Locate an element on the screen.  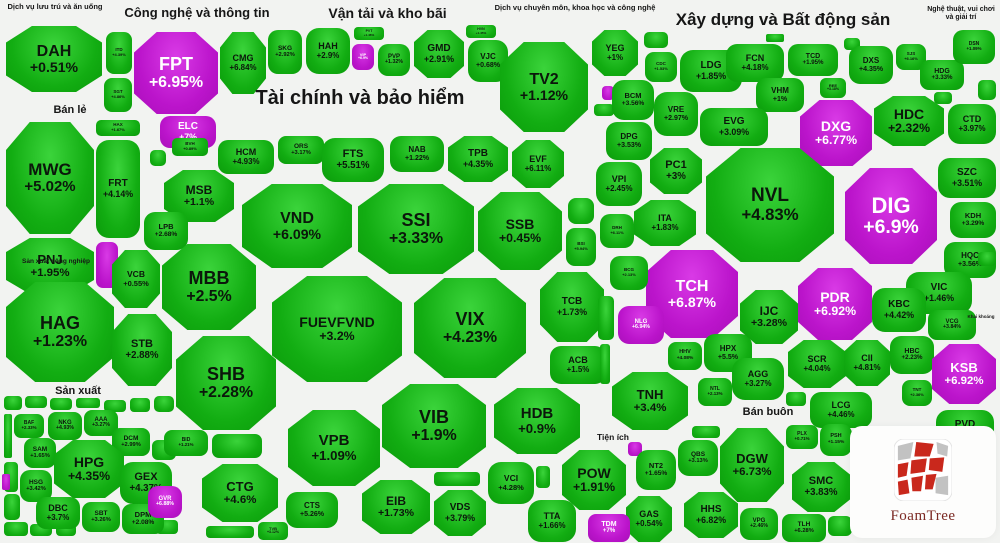
cell-HBC: HBC +2.23% is located at coordinates (912, 355).